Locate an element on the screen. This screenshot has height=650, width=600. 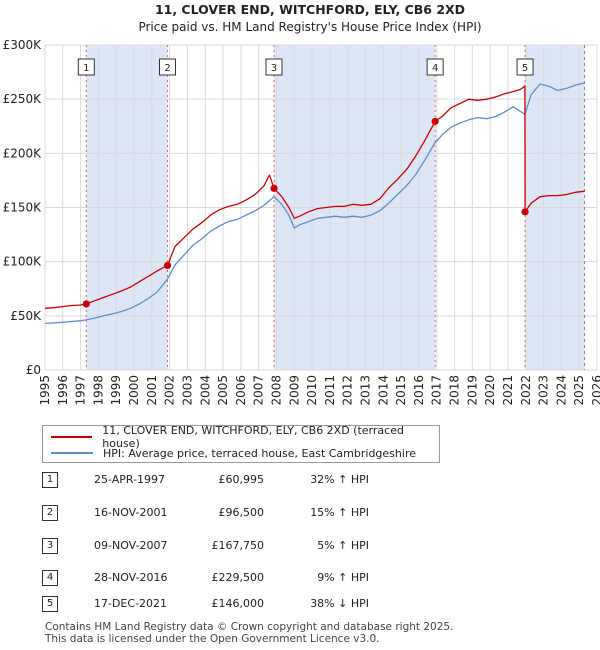
sale-badge: 5 is located at coordinates (50, 604).